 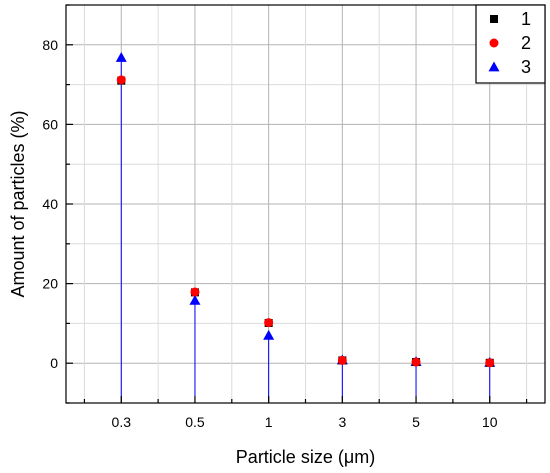 What do you see at coordinates (526, 19) in the screenshot?
I see `legend-label-1: 1` at bounding box center [526, 19].